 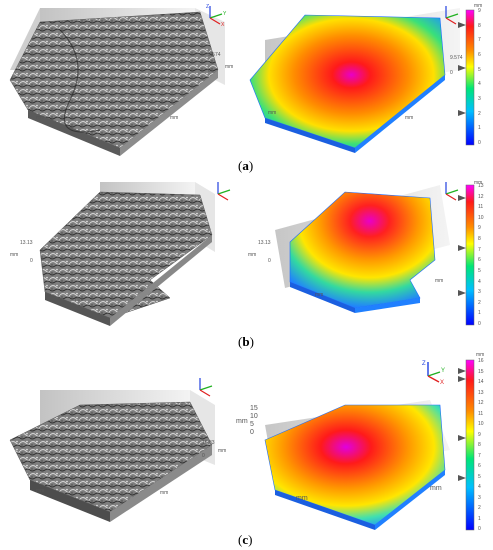 I want to click on caption-c: (c), so click(x=245, y=539).